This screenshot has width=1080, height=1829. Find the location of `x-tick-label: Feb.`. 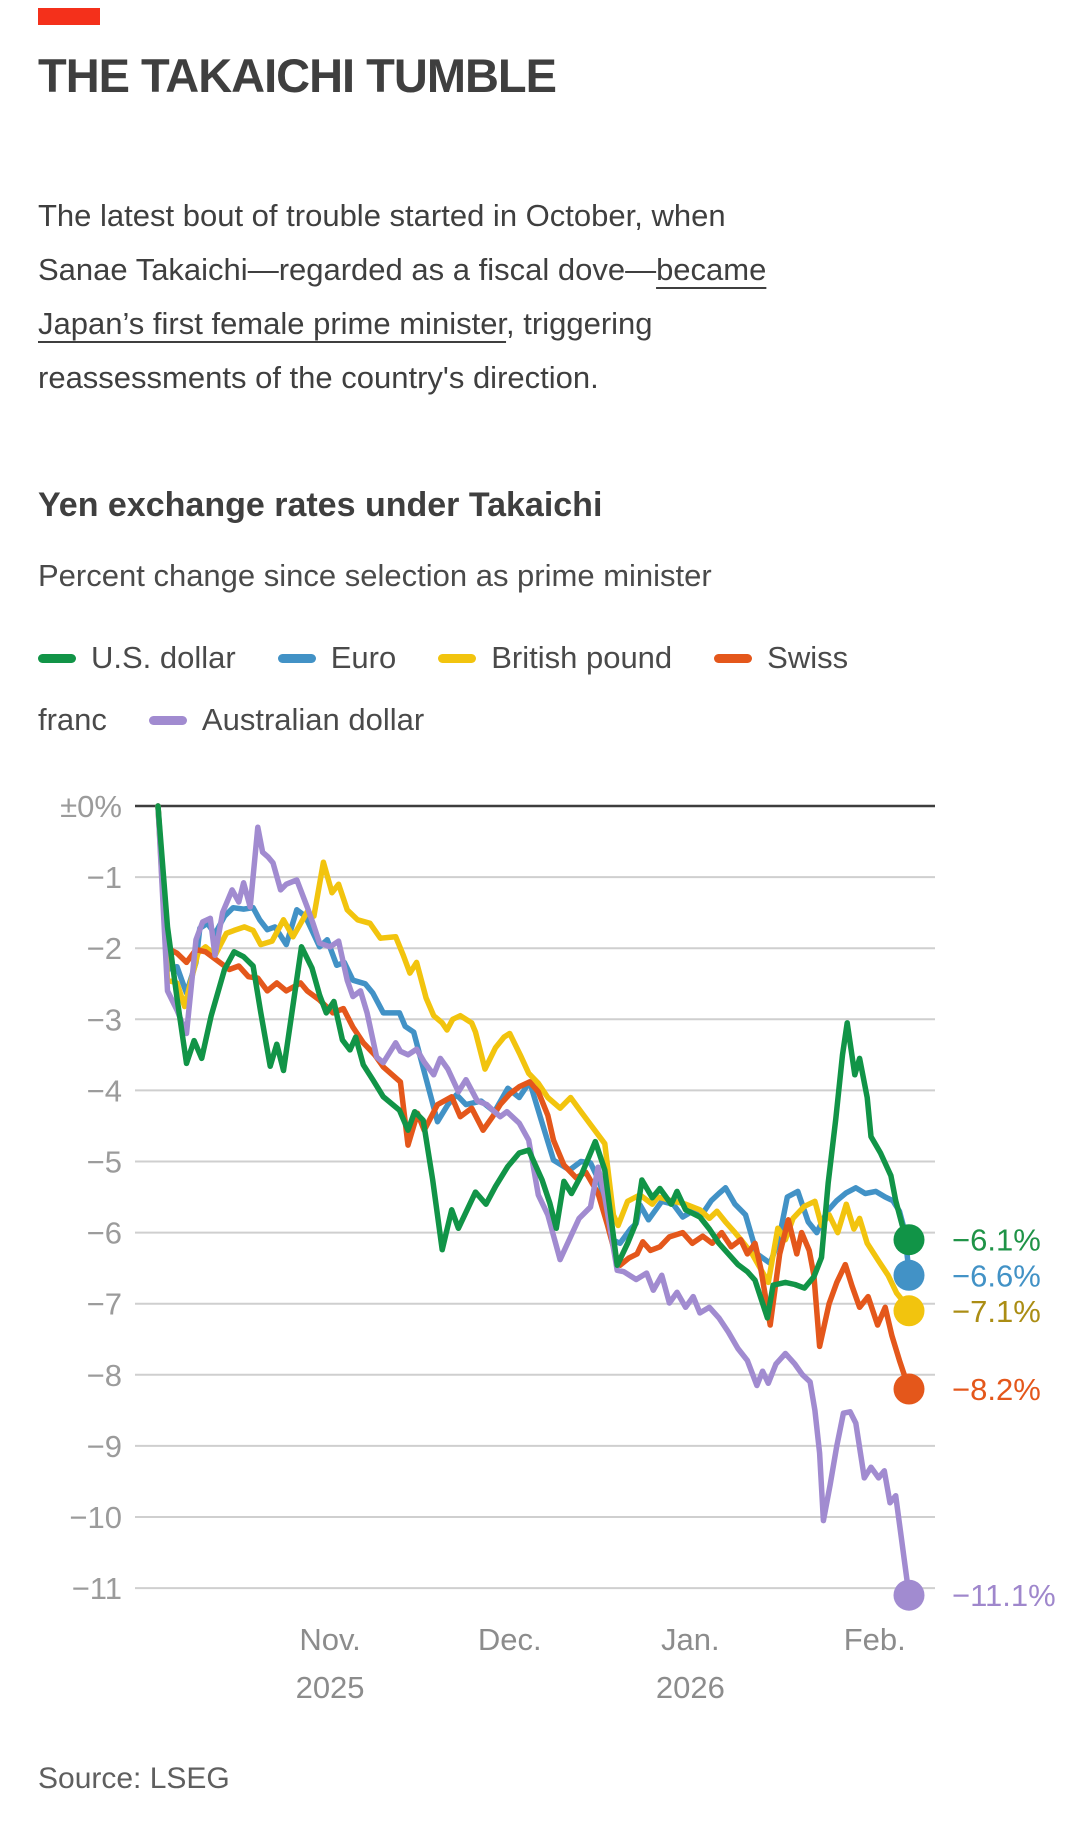

x-tick-label: Feb. is located at coordinates (875, 1639).